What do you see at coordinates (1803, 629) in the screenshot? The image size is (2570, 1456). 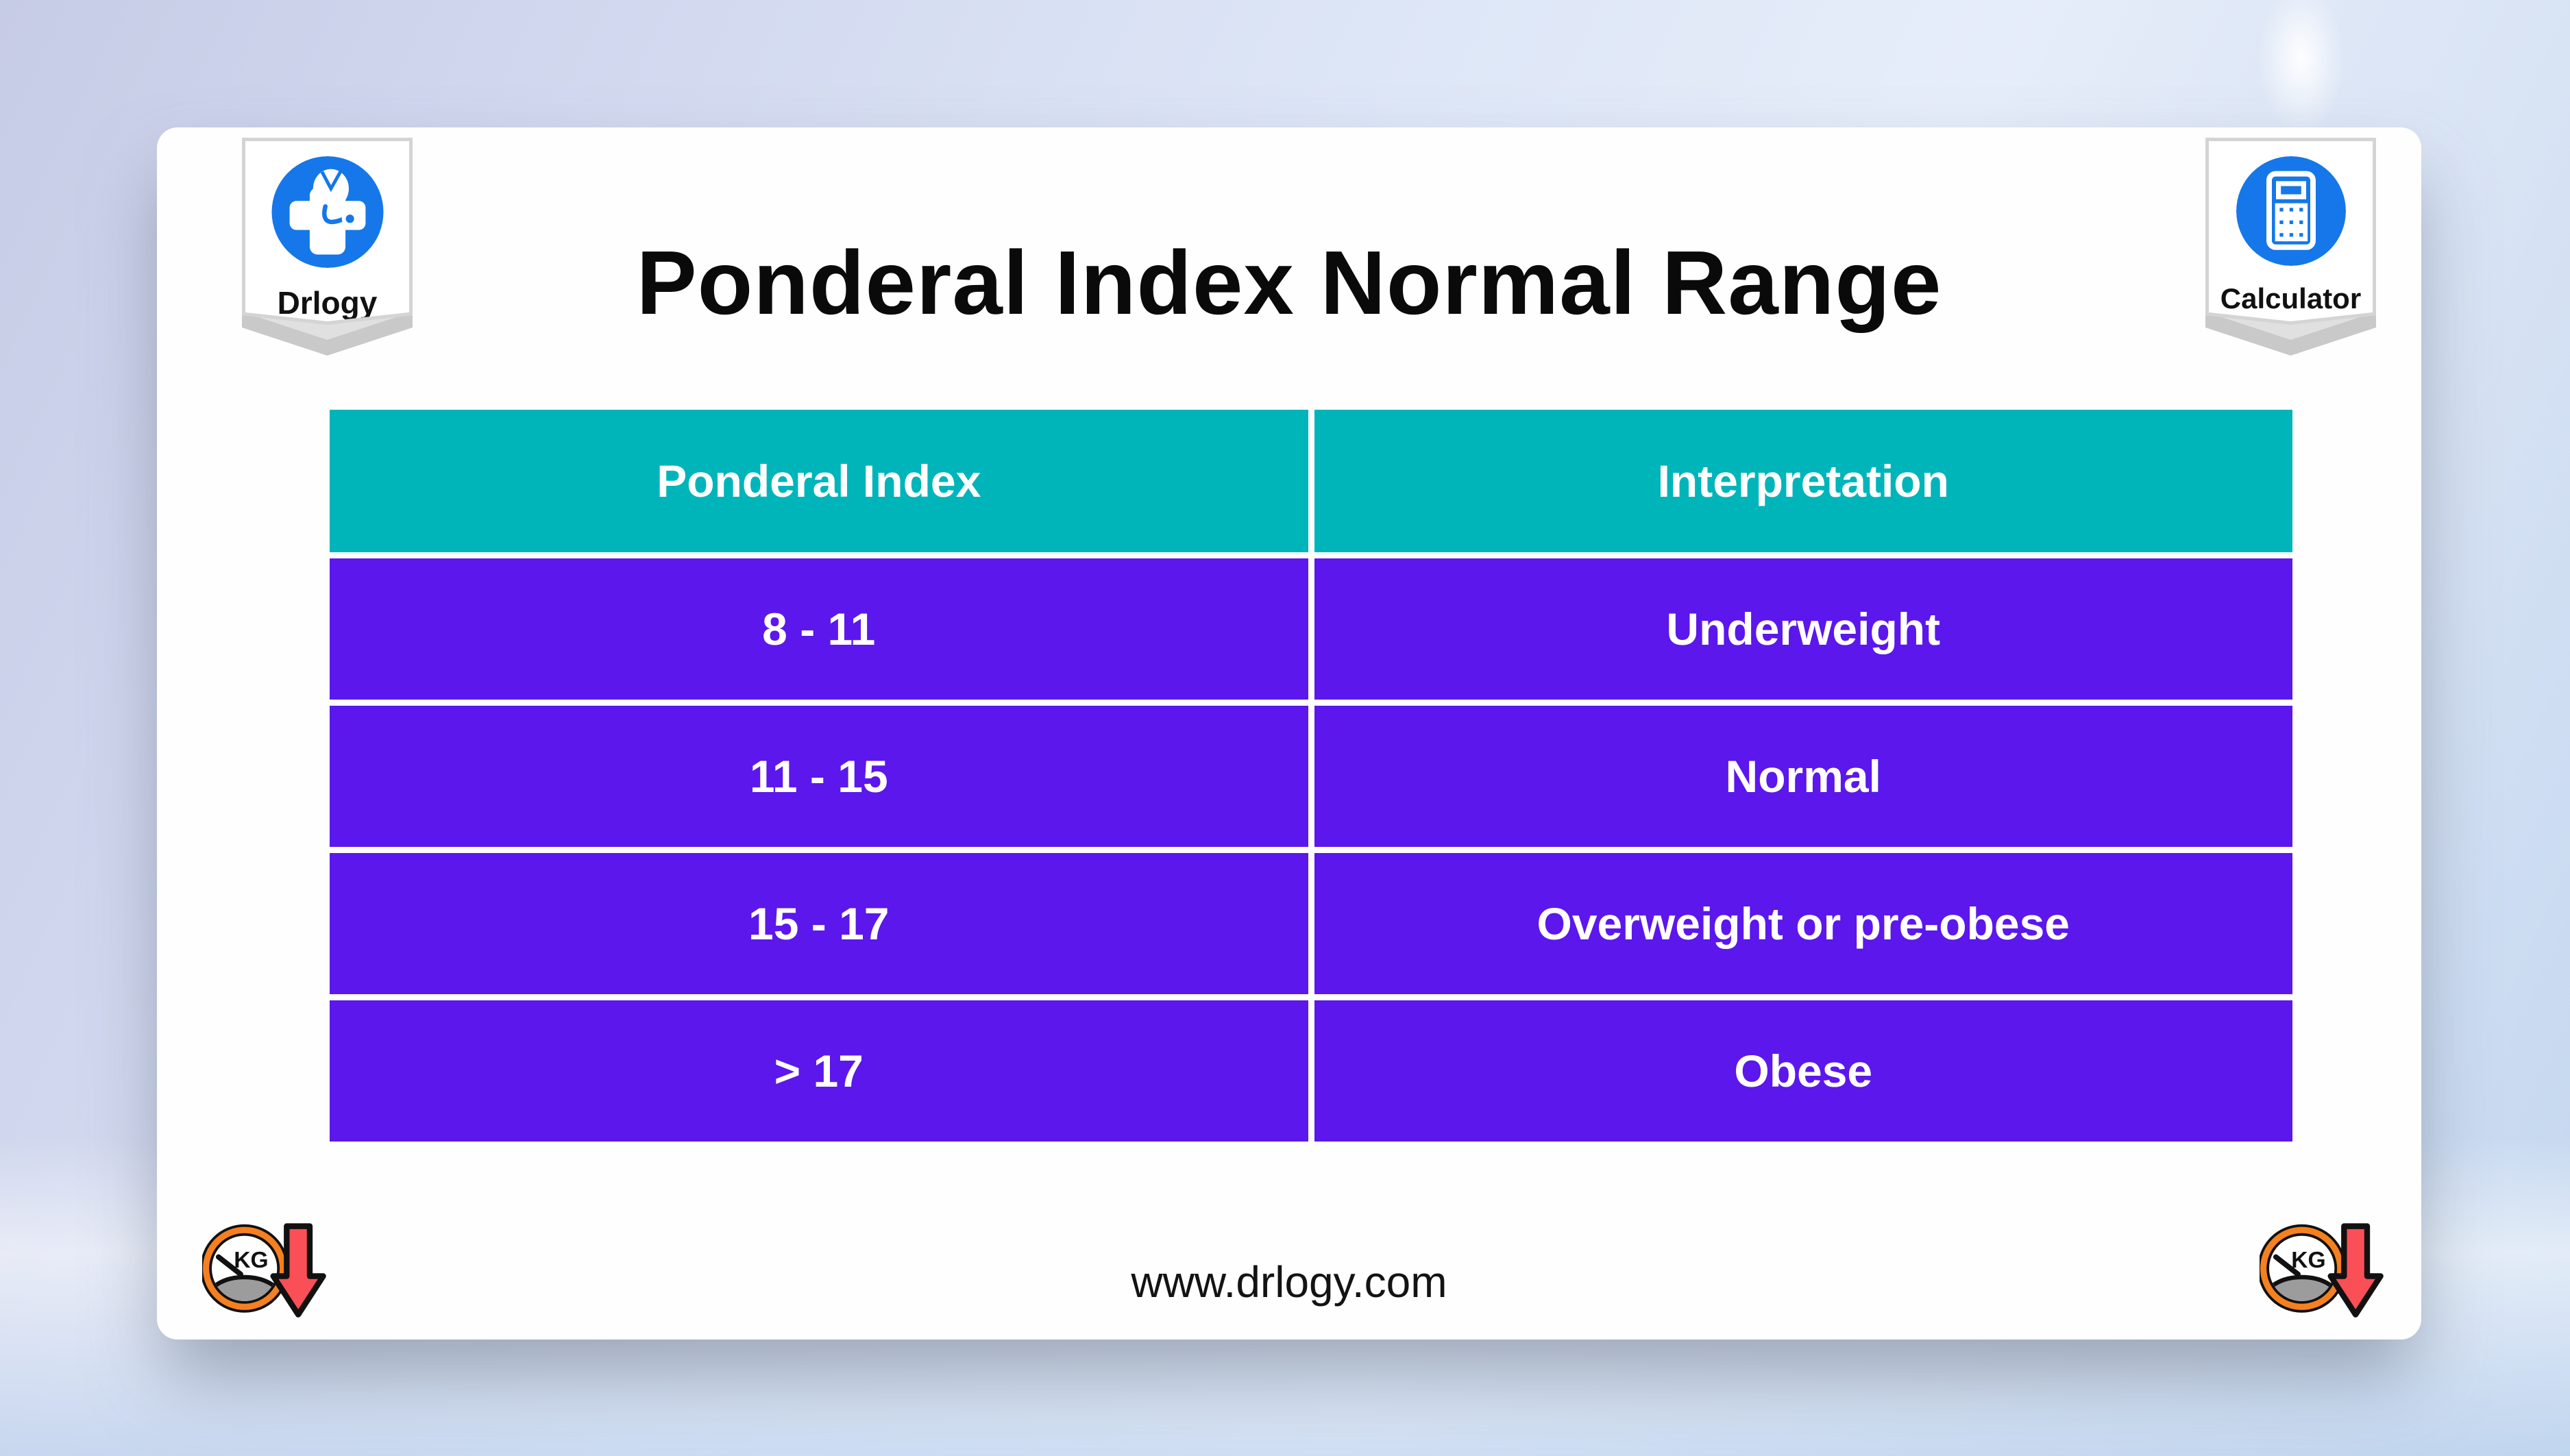 I see `table-cell-interpretation: Underweight` at bounding box center [1803, 629].